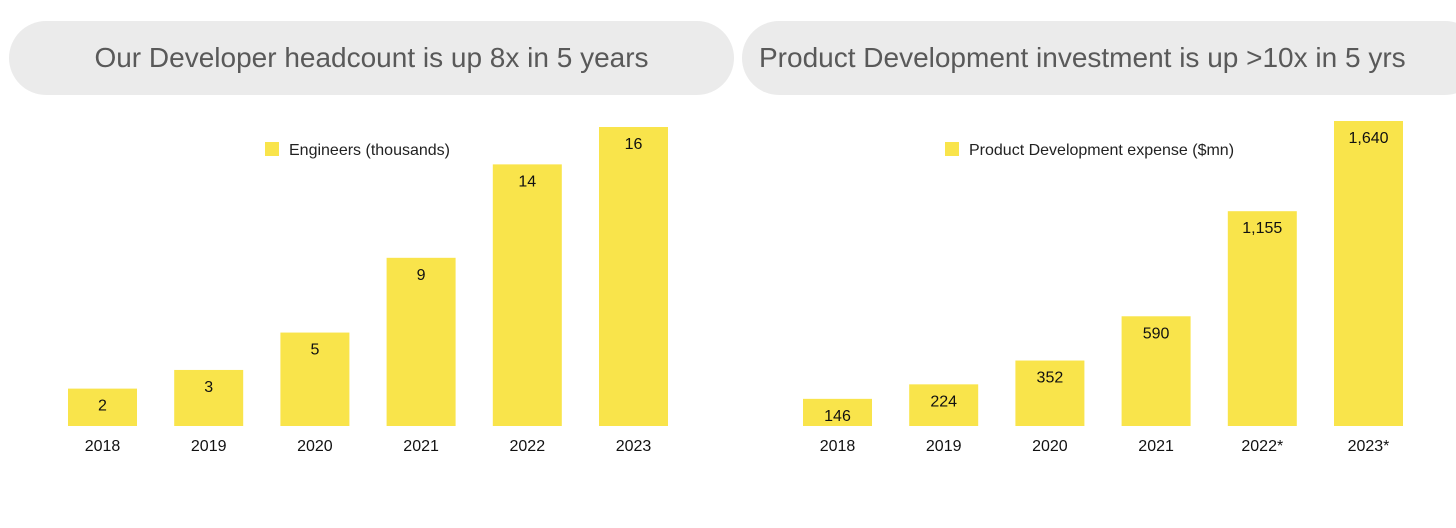 Image resolution: width=1456 pixels, height=528 pixels. I want to click on value-label: 2, so click(102, 406).